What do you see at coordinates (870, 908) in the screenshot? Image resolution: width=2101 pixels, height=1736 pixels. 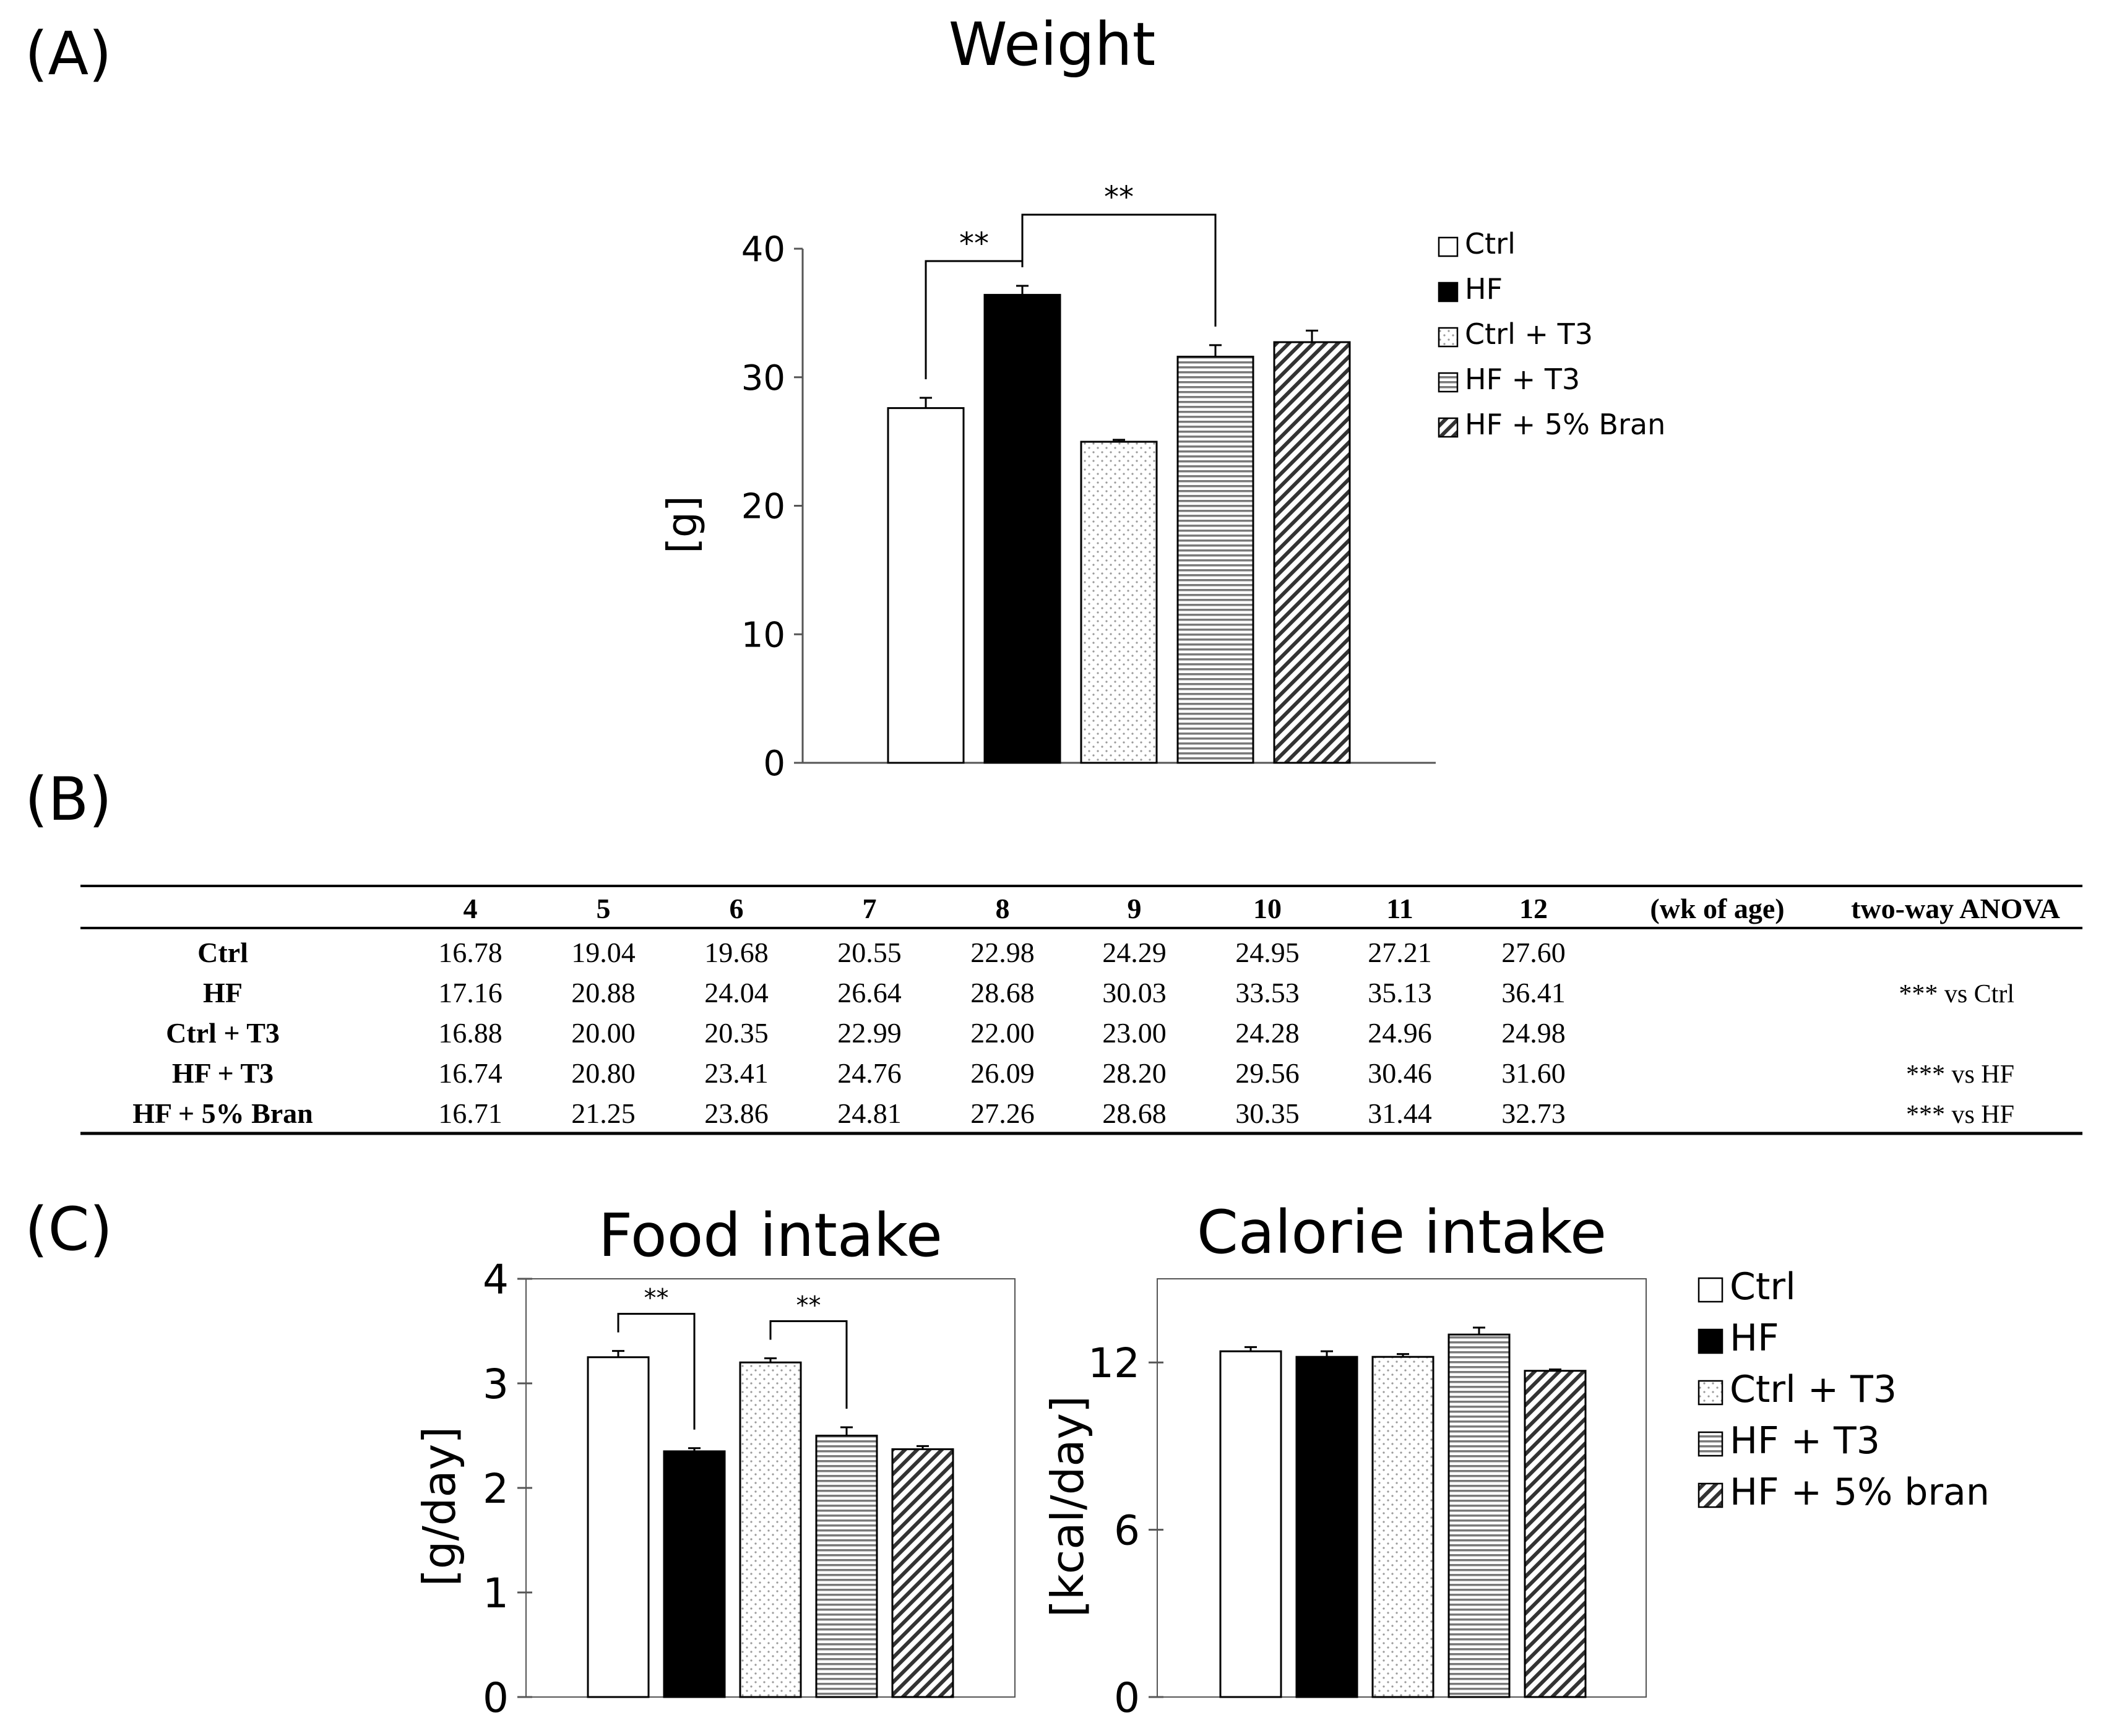 I see `table-header-7: 7` at bounding box center [870, 908].